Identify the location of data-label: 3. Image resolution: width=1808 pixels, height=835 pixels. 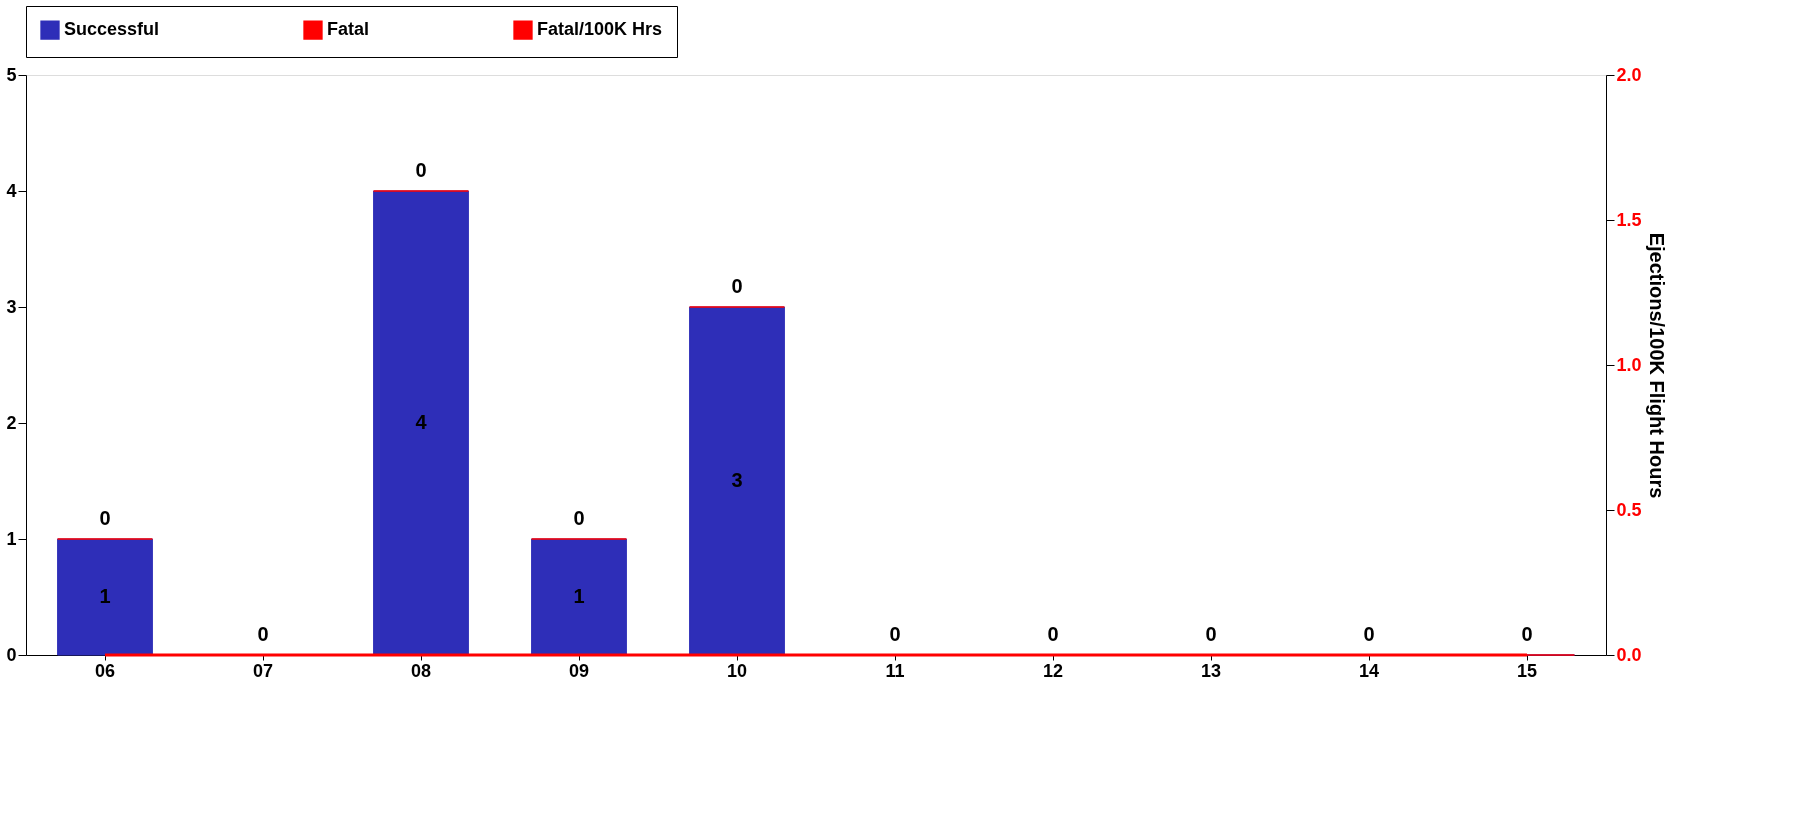
(737, 480).